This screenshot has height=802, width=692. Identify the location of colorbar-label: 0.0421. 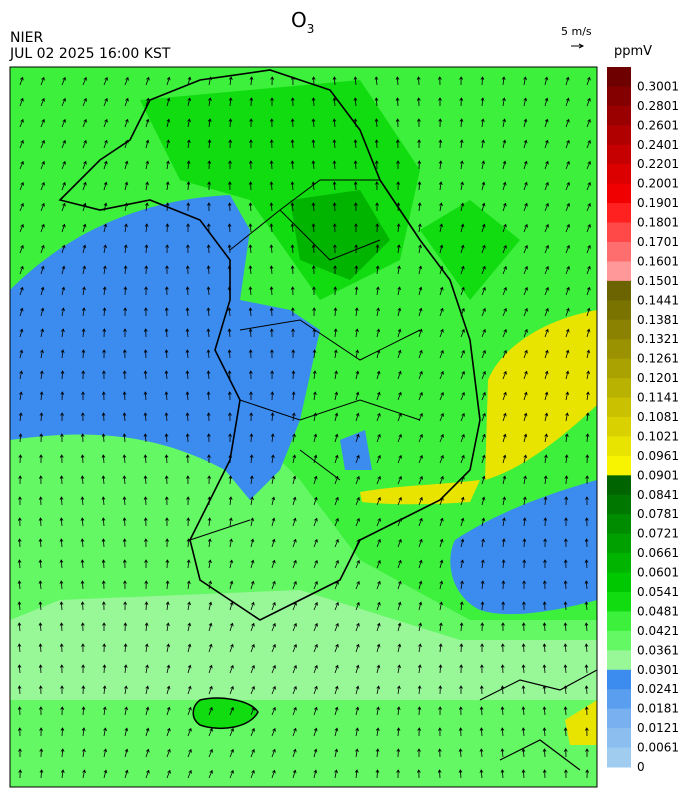
(658, 631).